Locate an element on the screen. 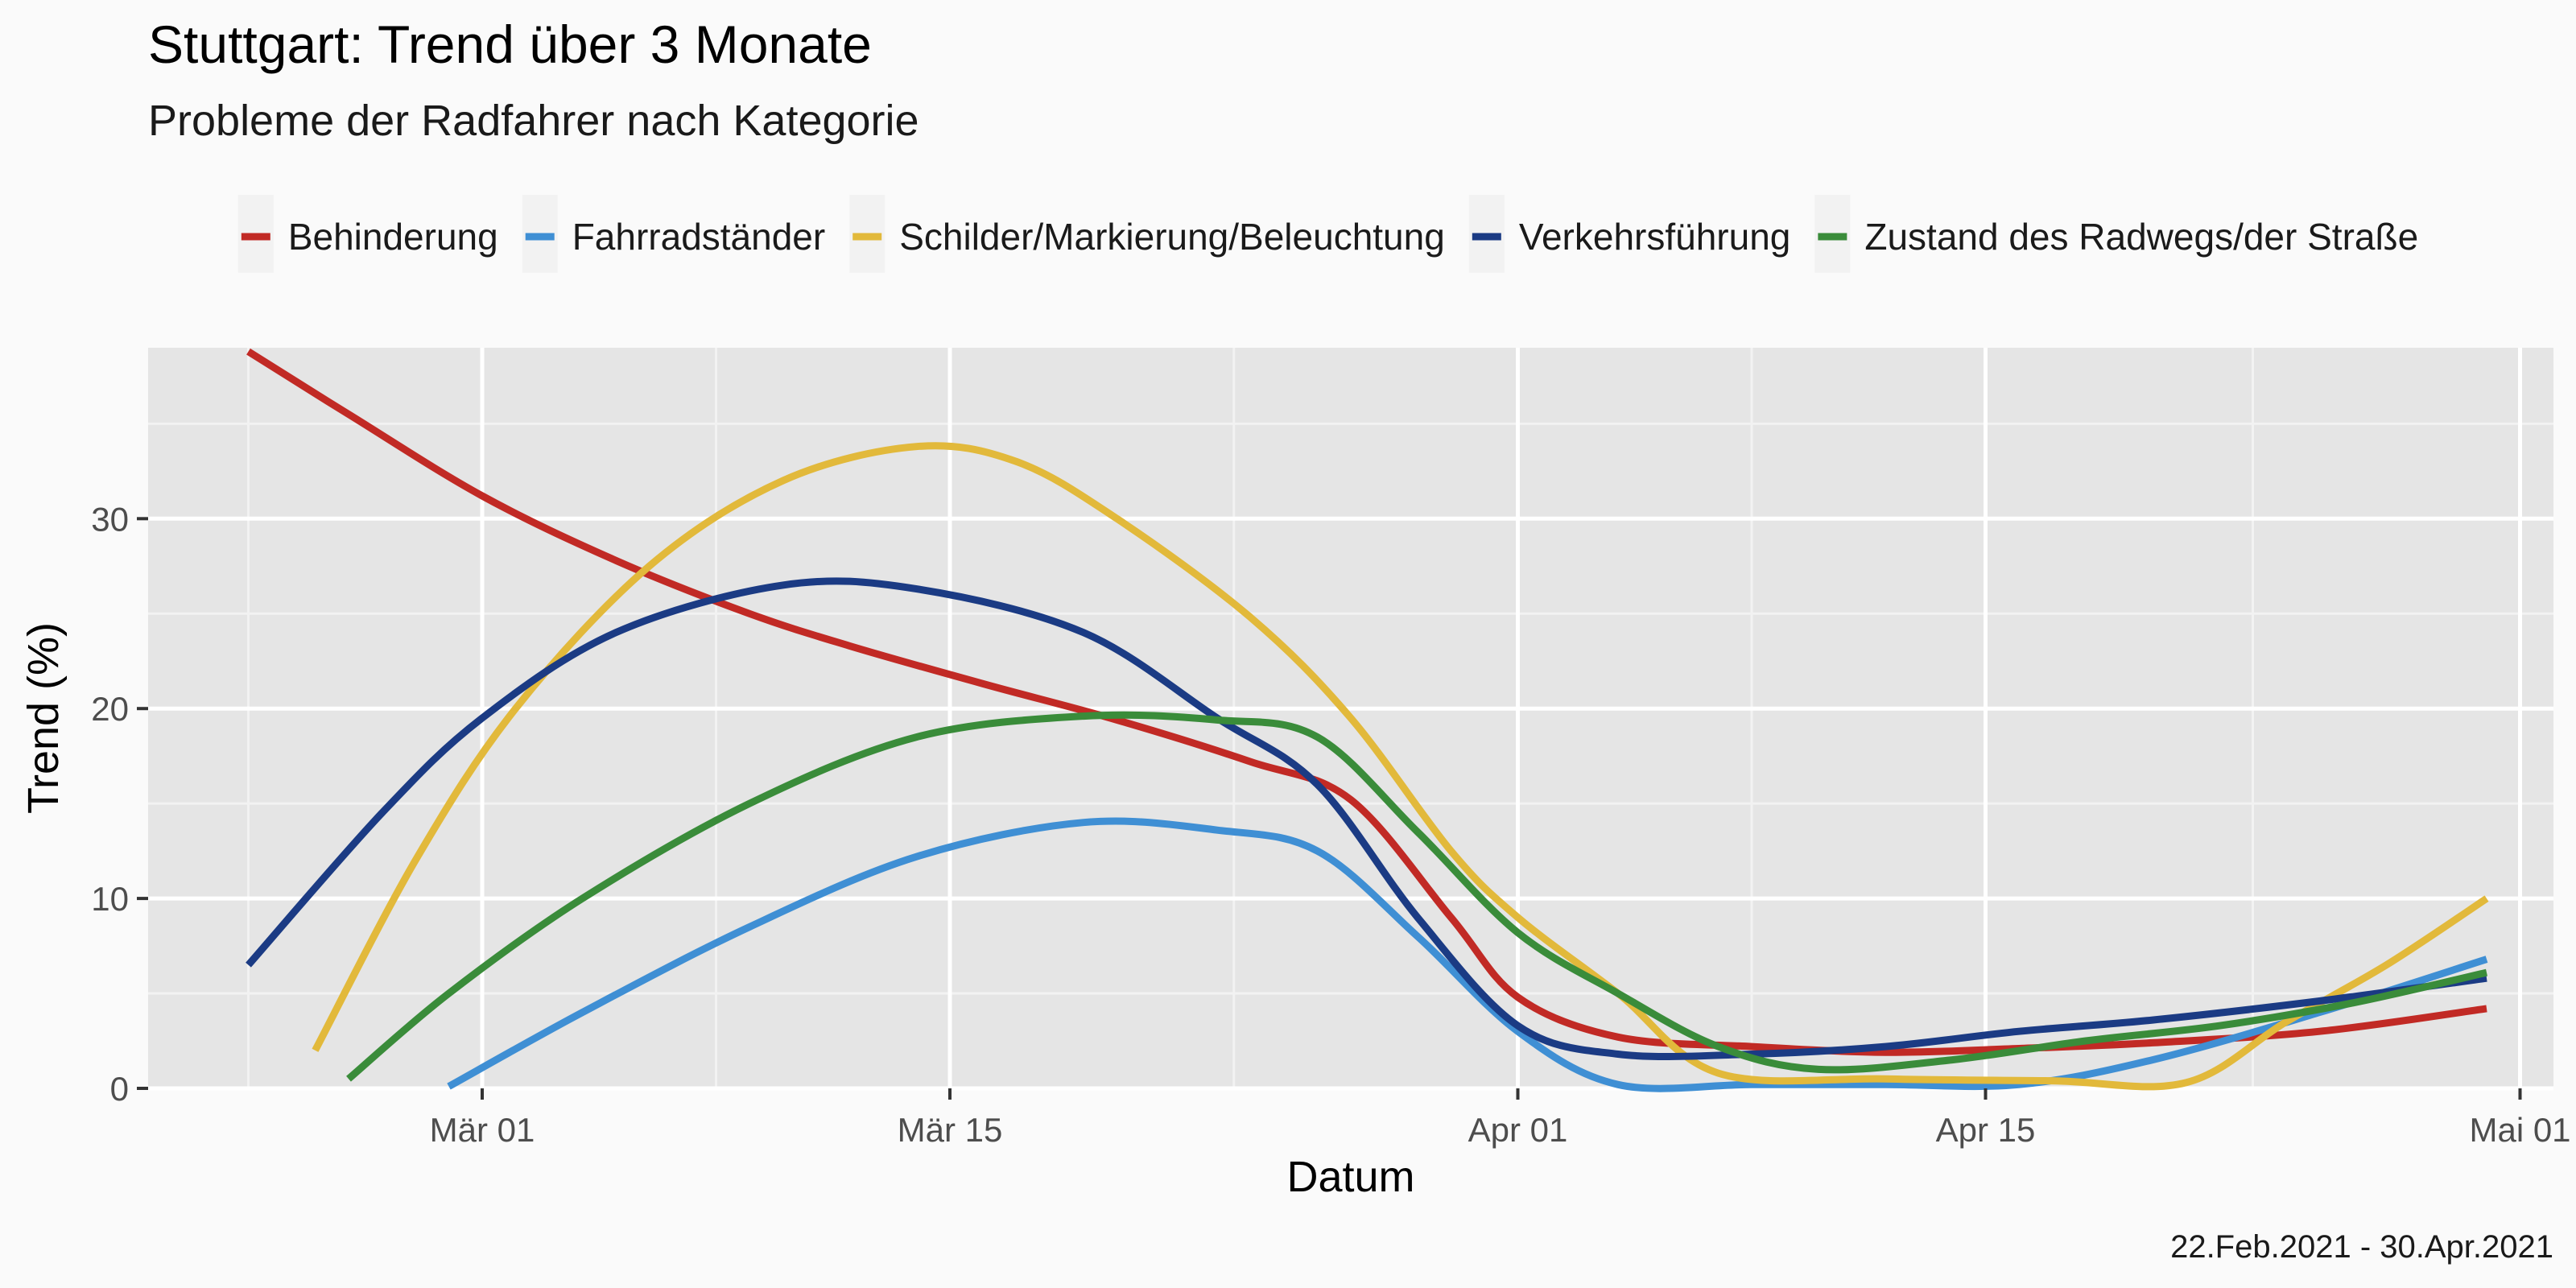 The image size is (2576, 1288). x-axis-title: Datum is located at coordinates (1350, 1177).